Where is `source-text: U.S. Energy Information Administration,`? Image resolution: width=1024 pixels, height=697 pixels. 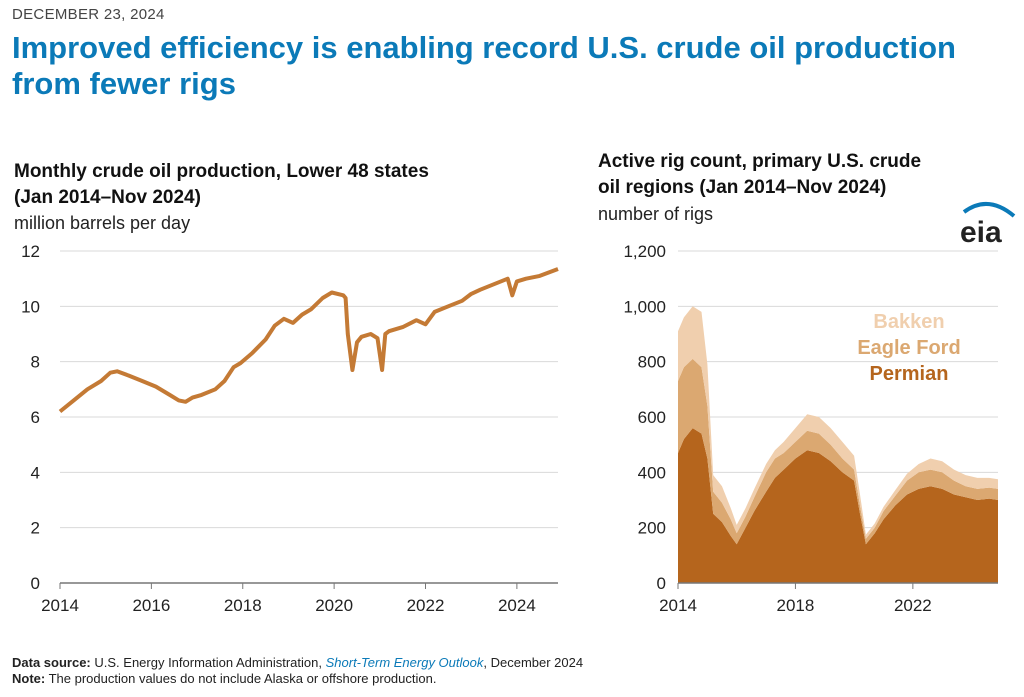
source-text: U.S. Energy Information Administration, is located at coordinates (208, 662).